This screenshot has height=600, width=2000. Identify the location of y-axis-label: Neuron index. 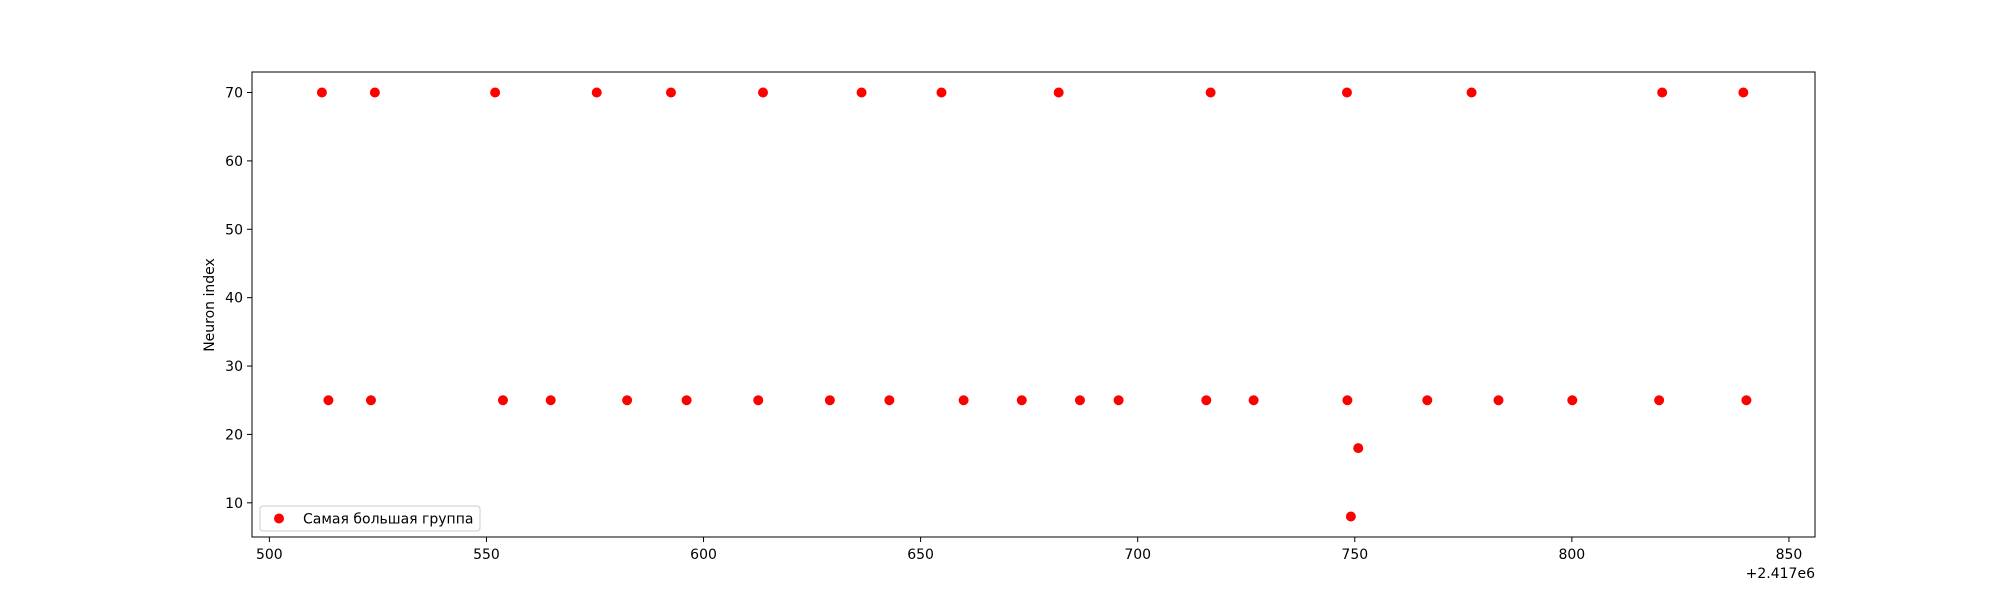
(210, 305).